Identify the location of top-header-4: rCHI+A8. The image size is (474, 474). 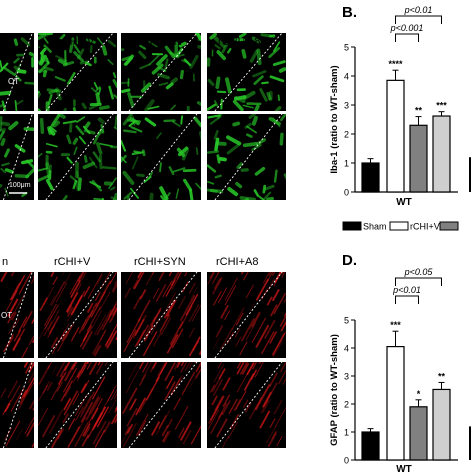
(239, 42).